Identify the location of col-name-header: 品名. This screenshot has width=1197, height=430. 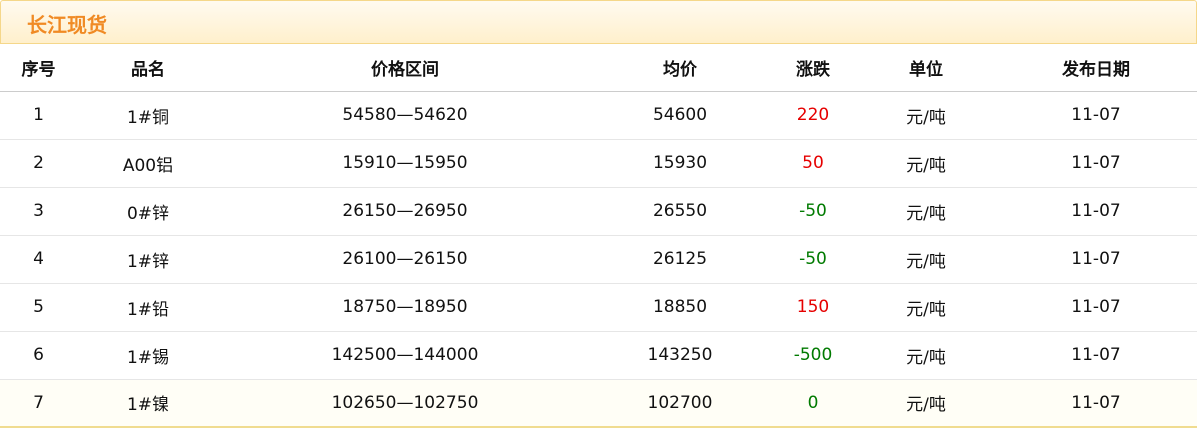
(148, 68).